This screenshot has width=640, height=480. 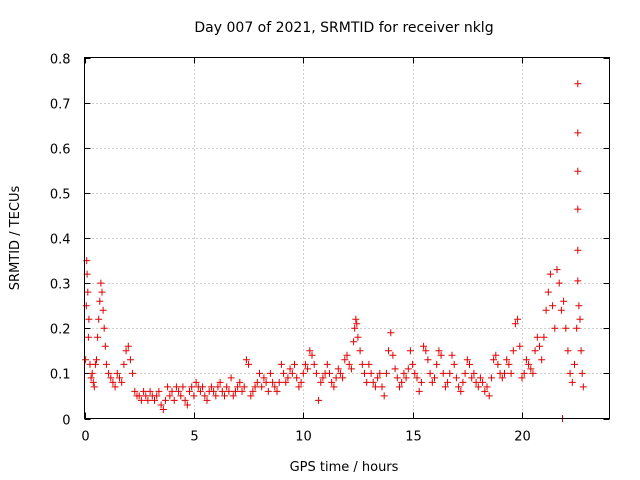 I want to click on y-tick-label: 0.6, so click(x=60, y=150).